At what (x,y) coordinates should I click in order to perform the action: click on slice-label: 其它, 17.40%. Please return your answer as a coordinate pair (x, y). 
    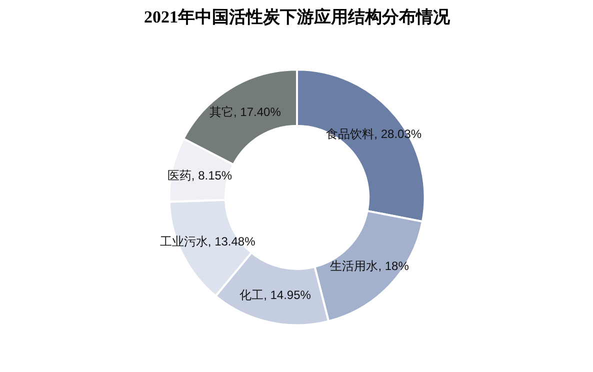
    Looking at the image, I should click on (246, 112).